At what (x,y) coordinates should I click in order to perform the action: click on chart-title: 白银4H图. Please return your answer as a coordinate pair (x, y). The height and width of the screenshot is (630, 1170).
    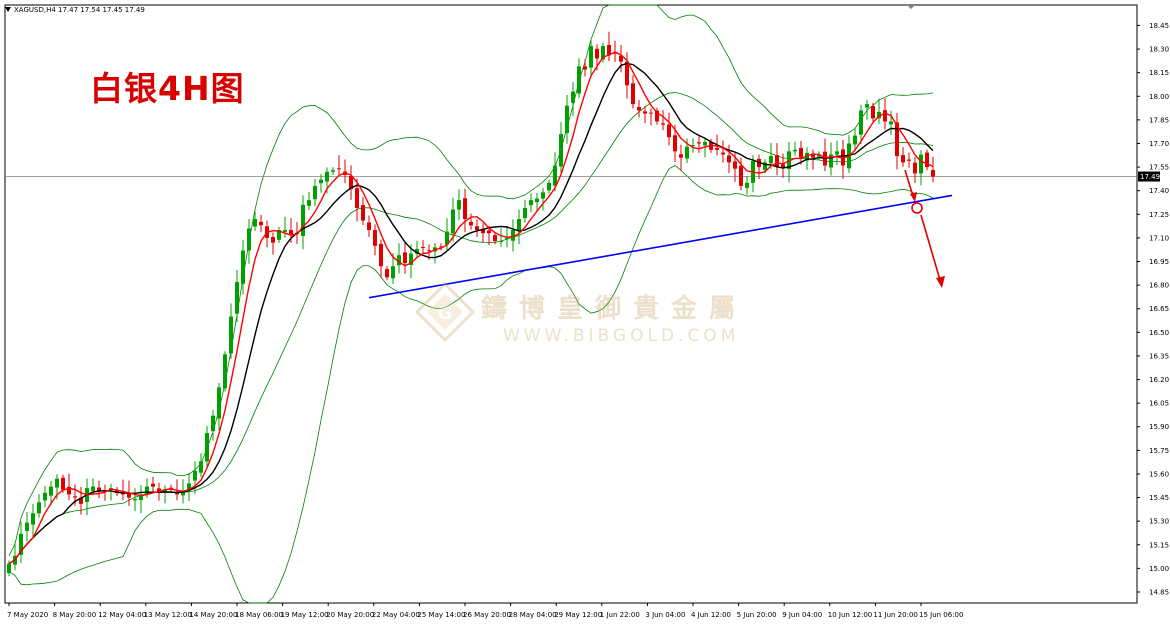
    Looking at the image, I should click on (167, 88).